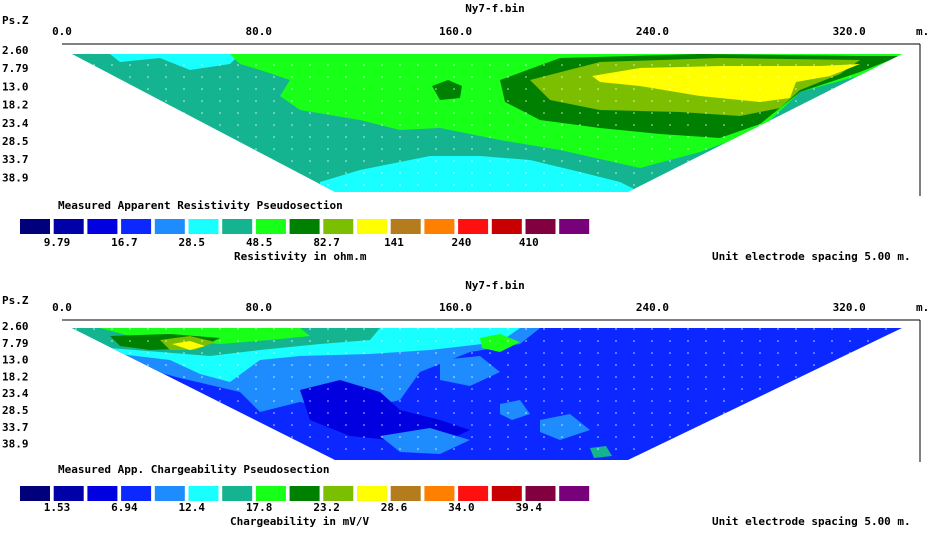 This screenshot has height=535, width=939. What do you see at coordinates (192, 507) in the screenshot?
I see `legend-value: 12.4` at bounding box center [192, 507].